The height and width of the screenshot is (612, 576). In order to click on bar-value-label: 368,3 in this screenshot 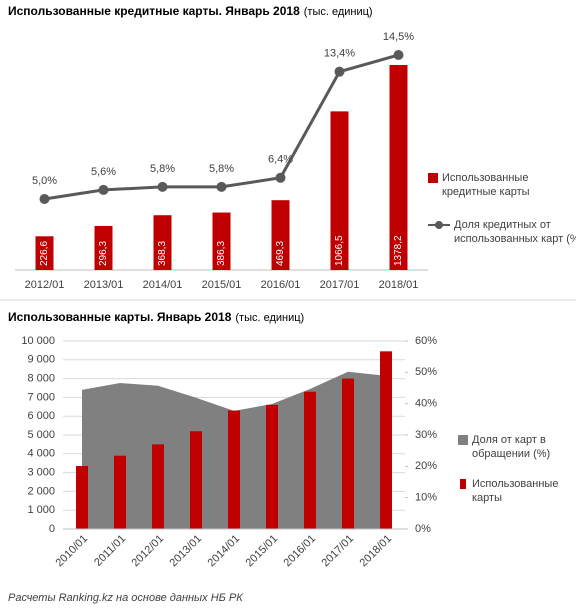, I will do `click(162, 253)`.